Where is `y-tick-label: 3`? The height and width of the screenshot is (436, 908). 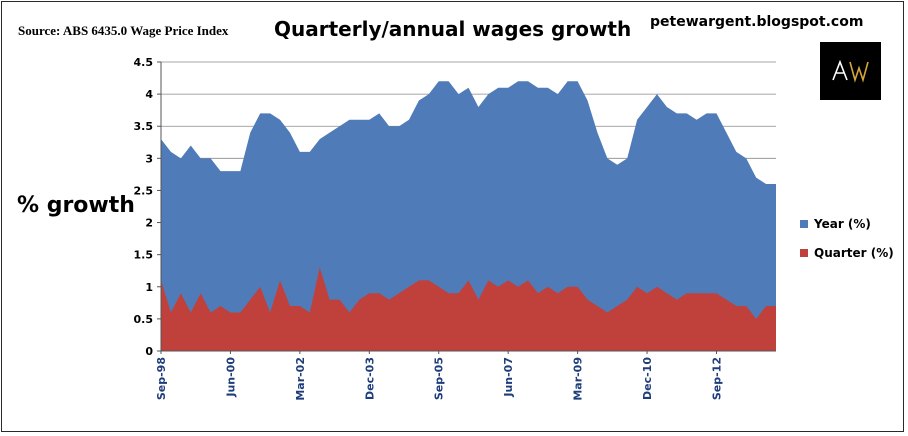 y-tick-label: 3 is located at coordinates (149, 158).